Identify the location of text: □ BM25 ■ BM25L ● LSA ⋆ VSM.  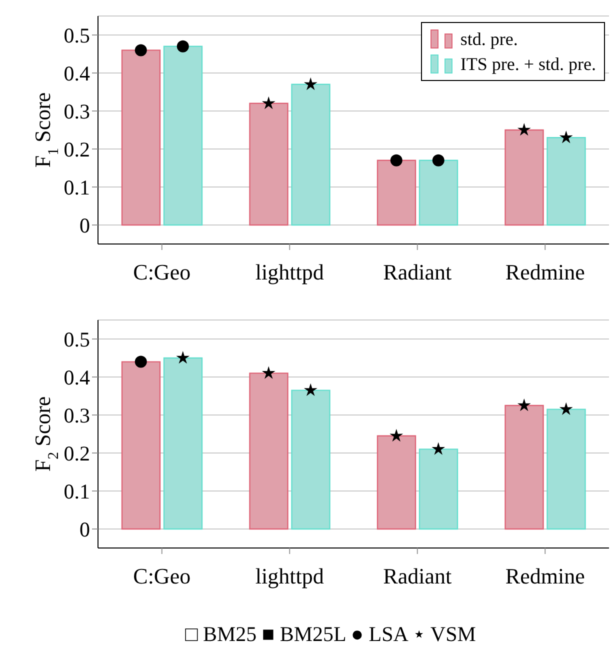
(330, 634).